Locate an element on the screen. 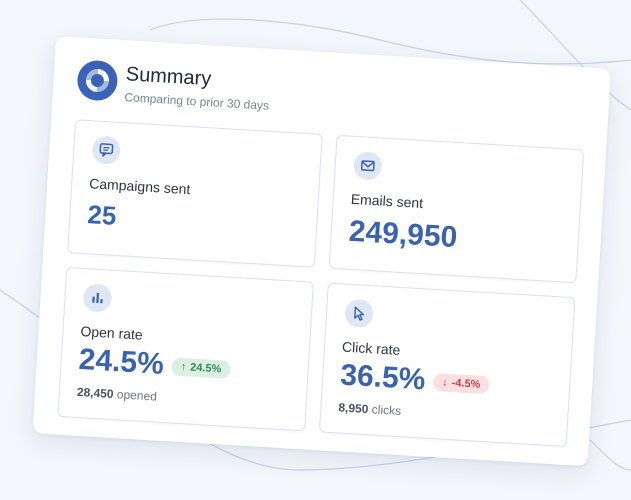 The height and width of the screenshot is (500, 631). click-rate-value: 36.5% is located at coordinates (383, 377).